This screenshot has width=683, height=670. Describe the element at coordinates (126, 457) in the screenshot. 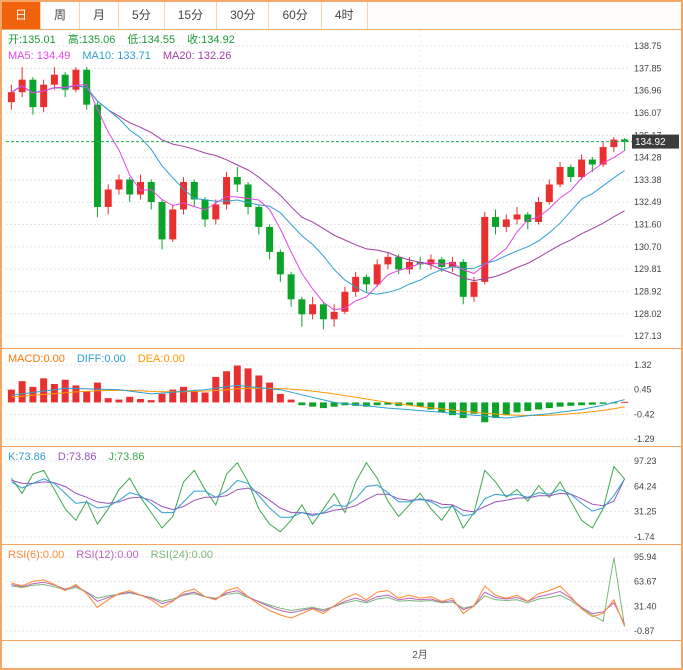

I see `j-value: J:73.86` at that location.